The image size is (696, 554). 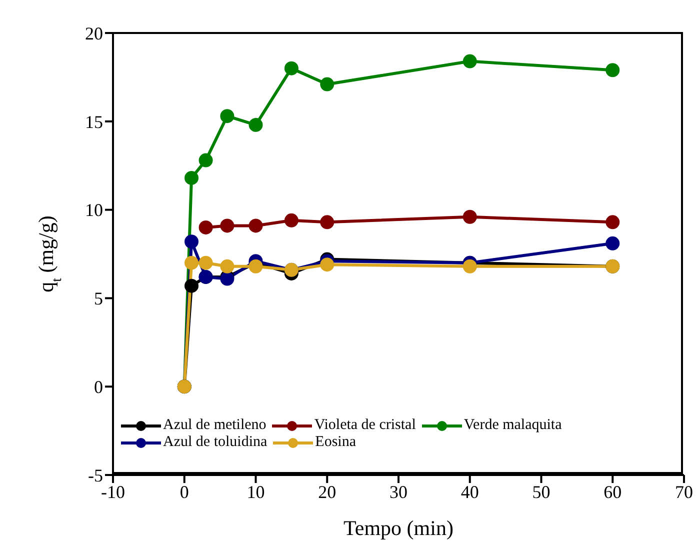 What do you see at coordinates (541, 492) in the screenshot?
I see `x-tick-label: 50` at bounding box center [541, 492].